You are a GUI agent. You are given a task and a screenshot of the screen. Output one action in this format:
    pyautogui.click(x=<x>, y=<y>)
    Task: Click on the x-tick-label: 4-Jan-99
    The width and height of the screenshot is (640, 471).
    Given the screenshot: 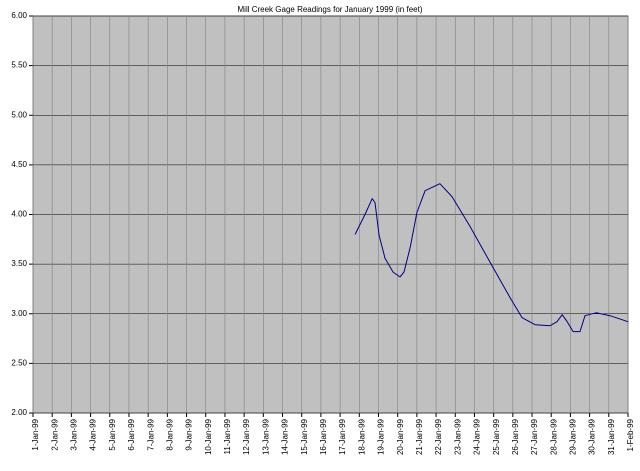 What is the action you would take?
    pyautogui.click(x=93, y=434)
    